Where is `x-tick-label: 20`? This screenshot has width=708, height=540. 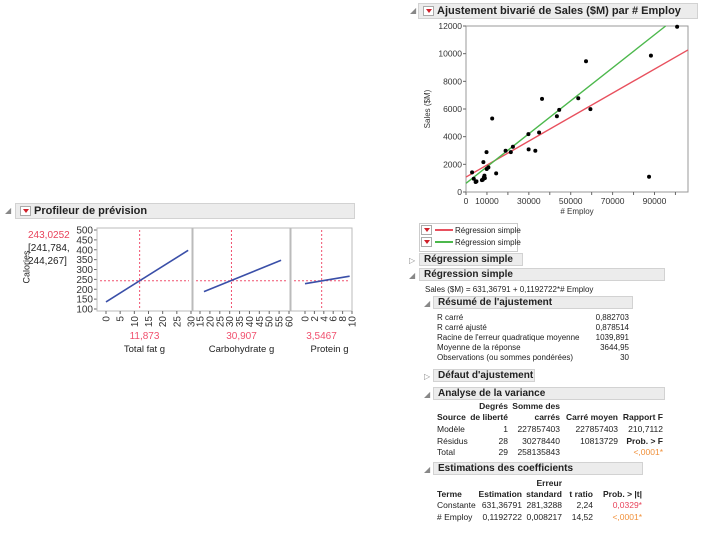 x-tick-label: 20 is located at coordinates (210, 322).